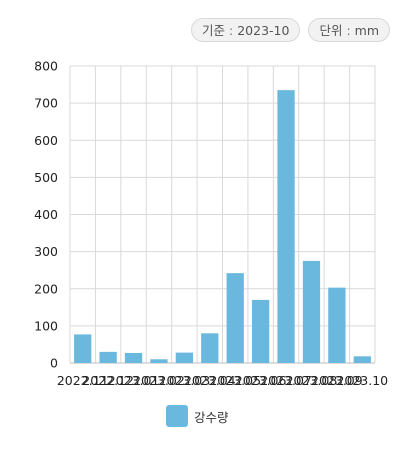 This screenshot has width=400, height=450. I want to click on y-tick-label: 200, so click(46, 288).